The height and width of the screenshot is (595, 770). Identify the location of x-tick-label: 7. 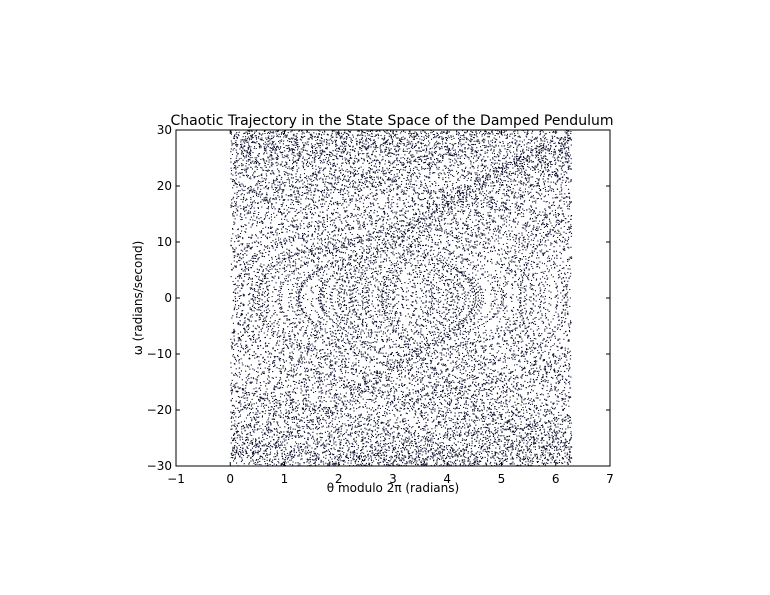
(610, 479).